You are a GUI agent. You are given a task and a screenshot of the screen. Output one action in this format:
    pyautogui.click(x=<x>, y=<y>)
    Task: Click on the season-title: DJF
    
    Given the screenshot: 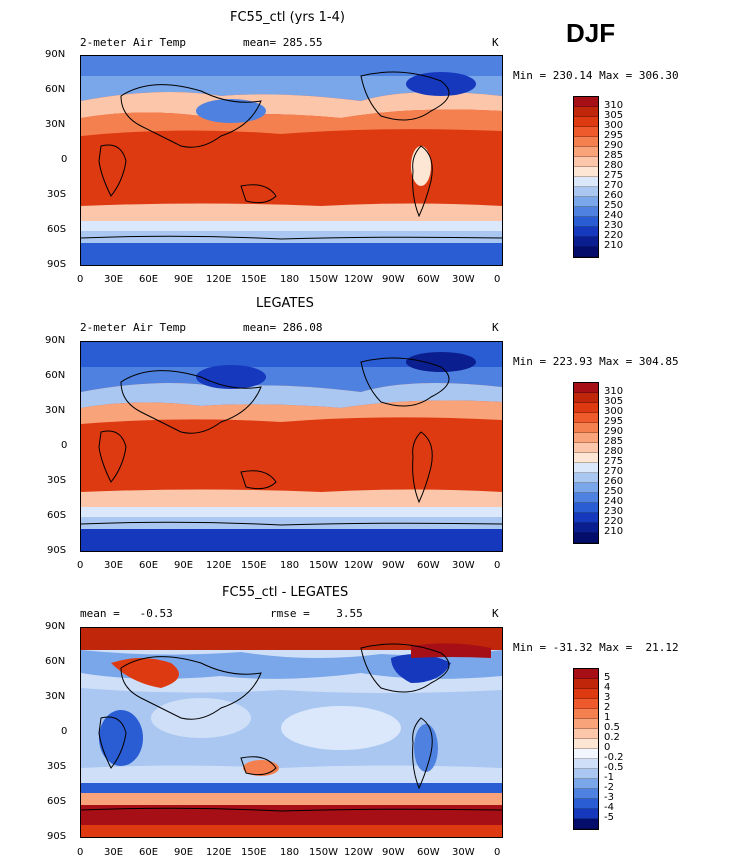 What is the action you would take?
    pyautogui.click(x=591, y=33)
    